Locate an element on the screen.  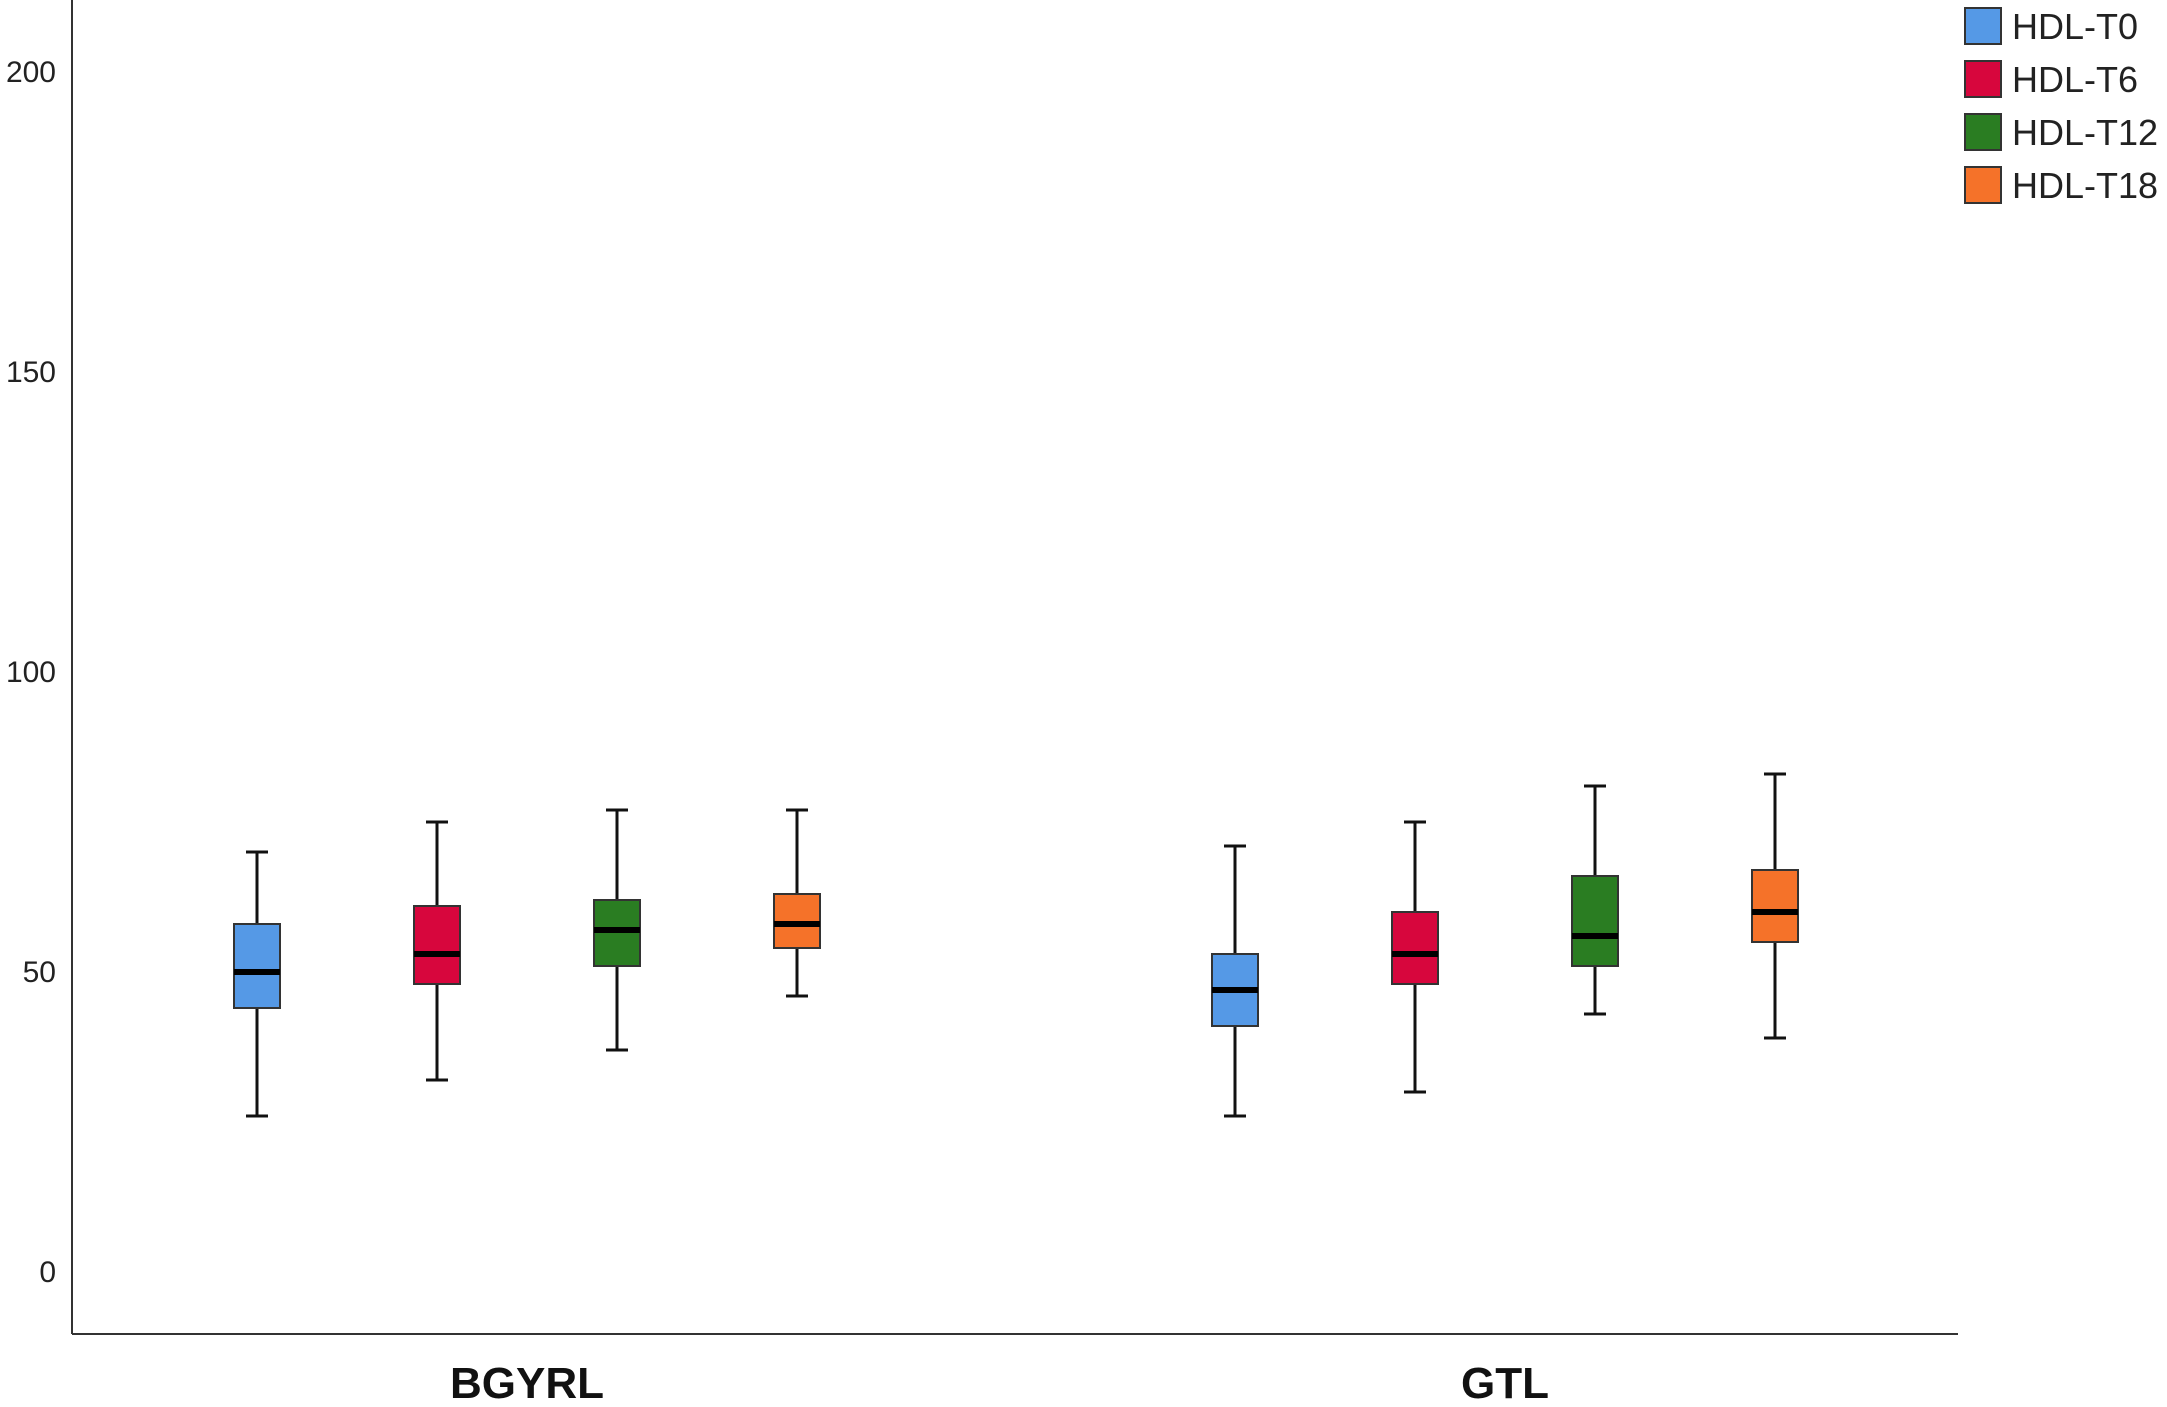
legend-label: HDL-T12 is located at coordinates (2085, 132).